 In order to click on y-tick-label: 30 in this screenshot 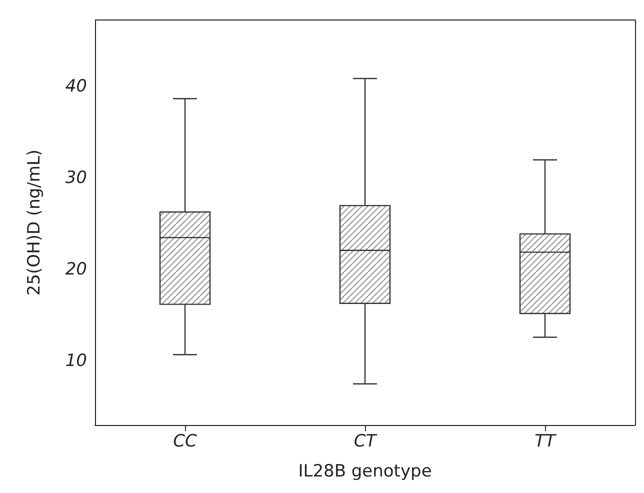, I will do `click(76, 178)`.